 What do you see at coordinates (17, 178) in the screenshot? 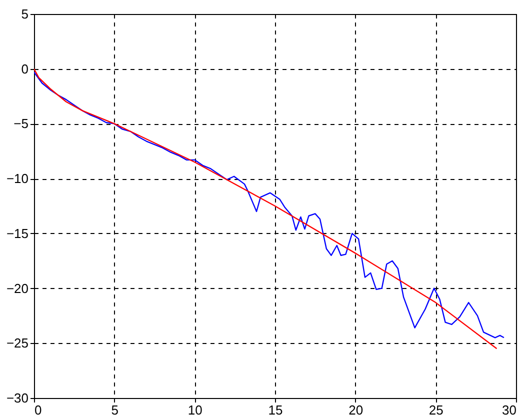
I see `y-tick-label: −10` at bounding box center [17, 178].